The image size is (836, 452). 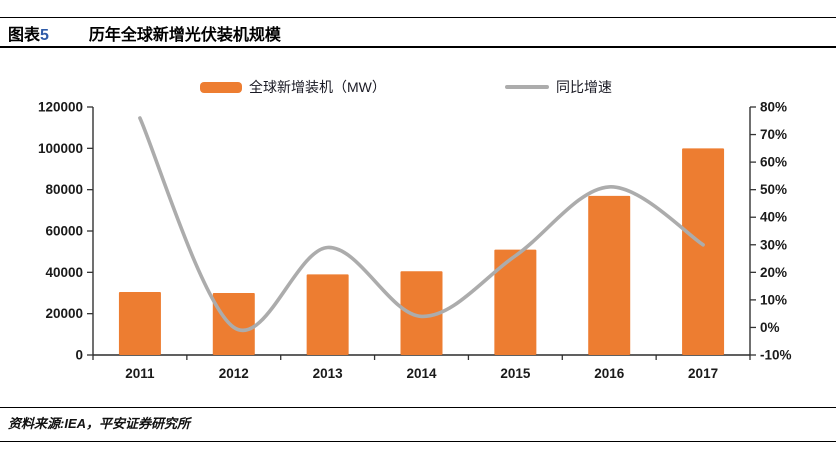 What do you see at coordinates (527, 87) in the screenshot?
I see `legend-line-swatch-icon` at bounding box center [527, 87].